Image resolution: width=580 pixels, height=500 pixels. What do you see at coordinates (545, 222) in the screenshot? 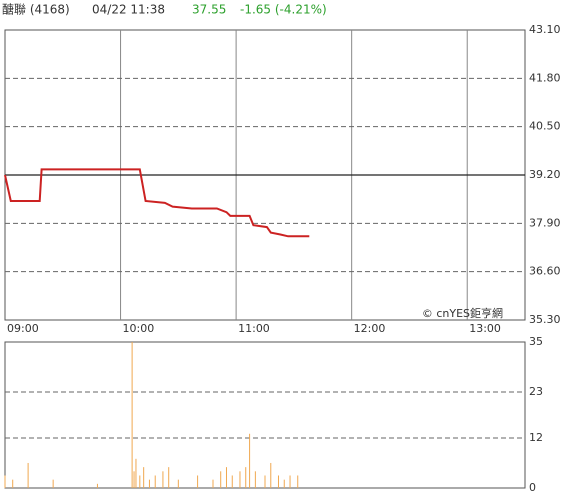
I see `y-tick-label: 37.90` at bounding box center [545, 222].